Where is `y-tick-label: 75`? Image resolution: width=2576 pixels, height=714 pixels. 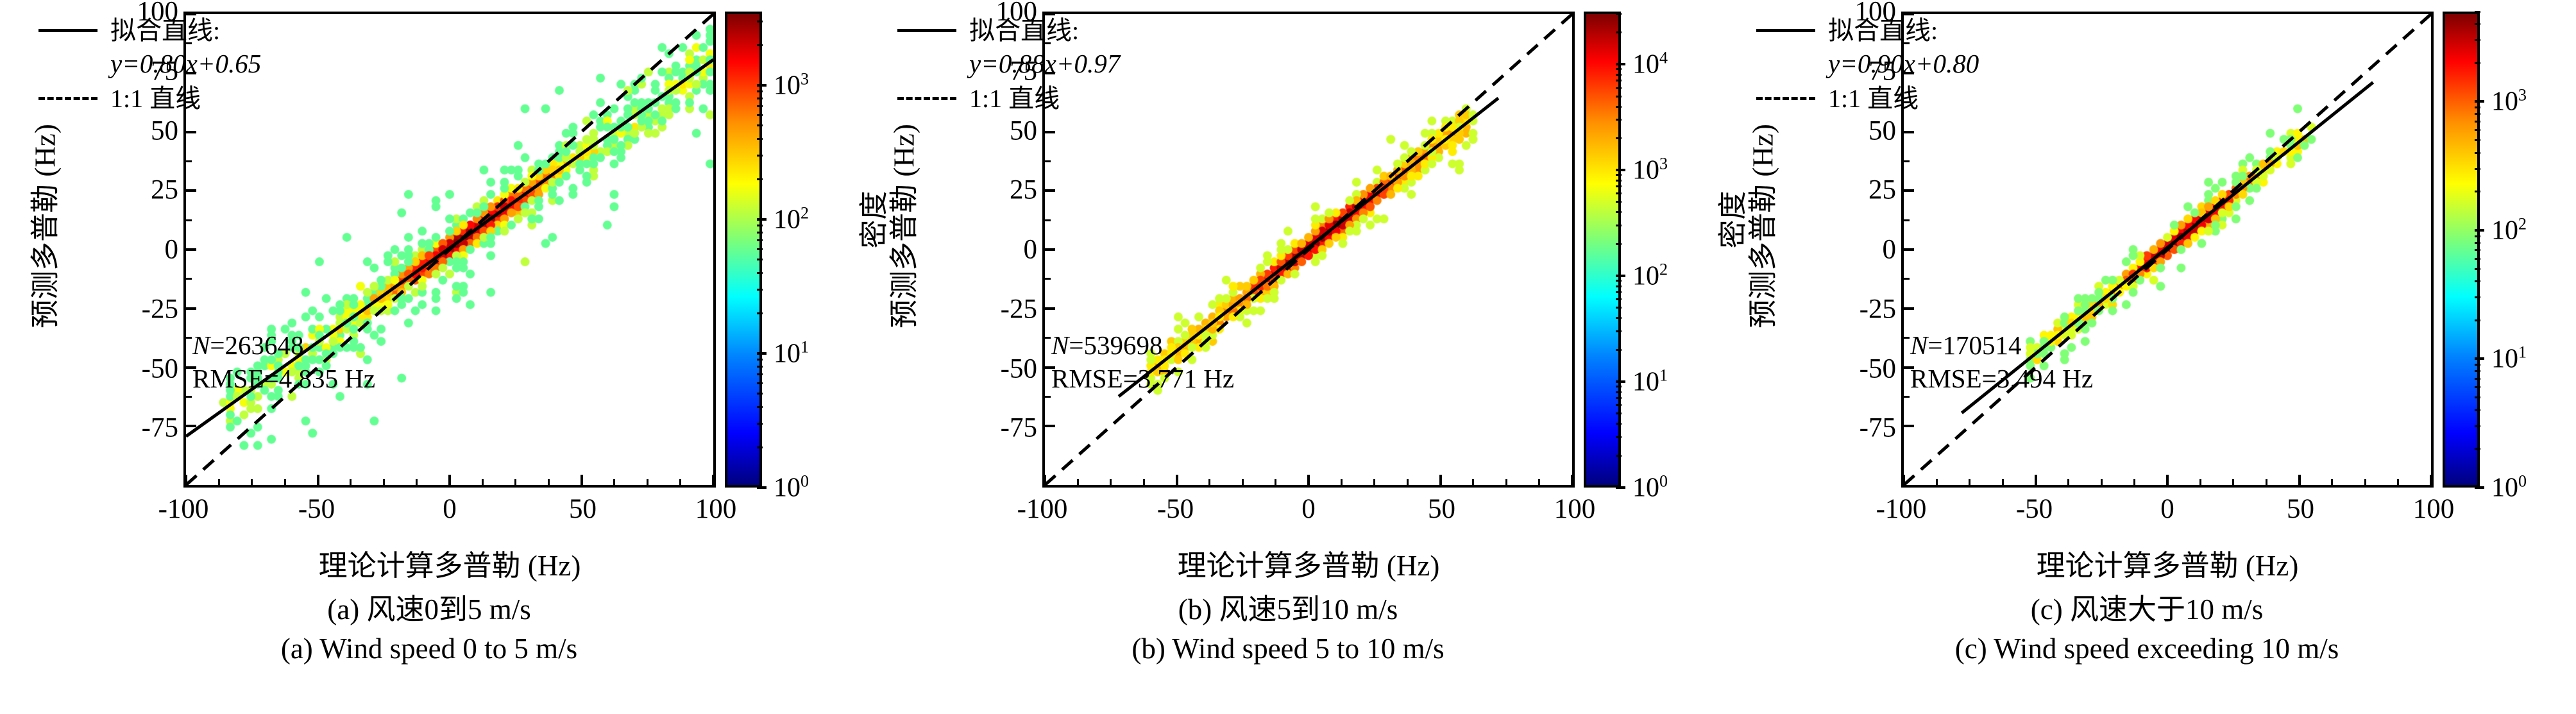 y-tick-label: 75 is located at coordinates (1882, 71).